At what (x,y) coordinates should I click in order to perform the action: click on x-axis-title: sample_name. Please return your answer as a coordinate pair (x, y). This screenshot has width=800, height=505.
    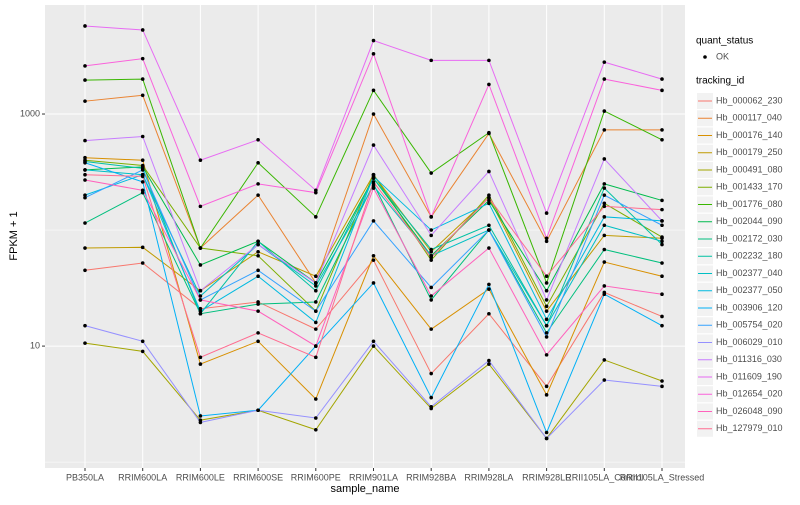
    Looking at the image, I should click on (364, 489).